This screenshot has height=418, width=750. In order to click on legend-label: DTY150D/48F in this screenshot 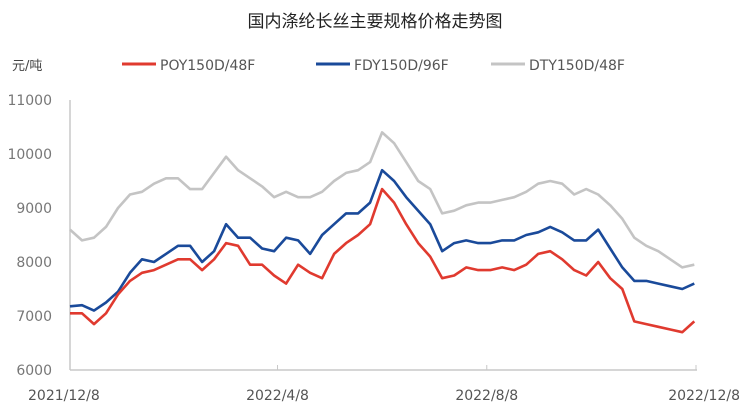, I will do `click(577, 66)`.